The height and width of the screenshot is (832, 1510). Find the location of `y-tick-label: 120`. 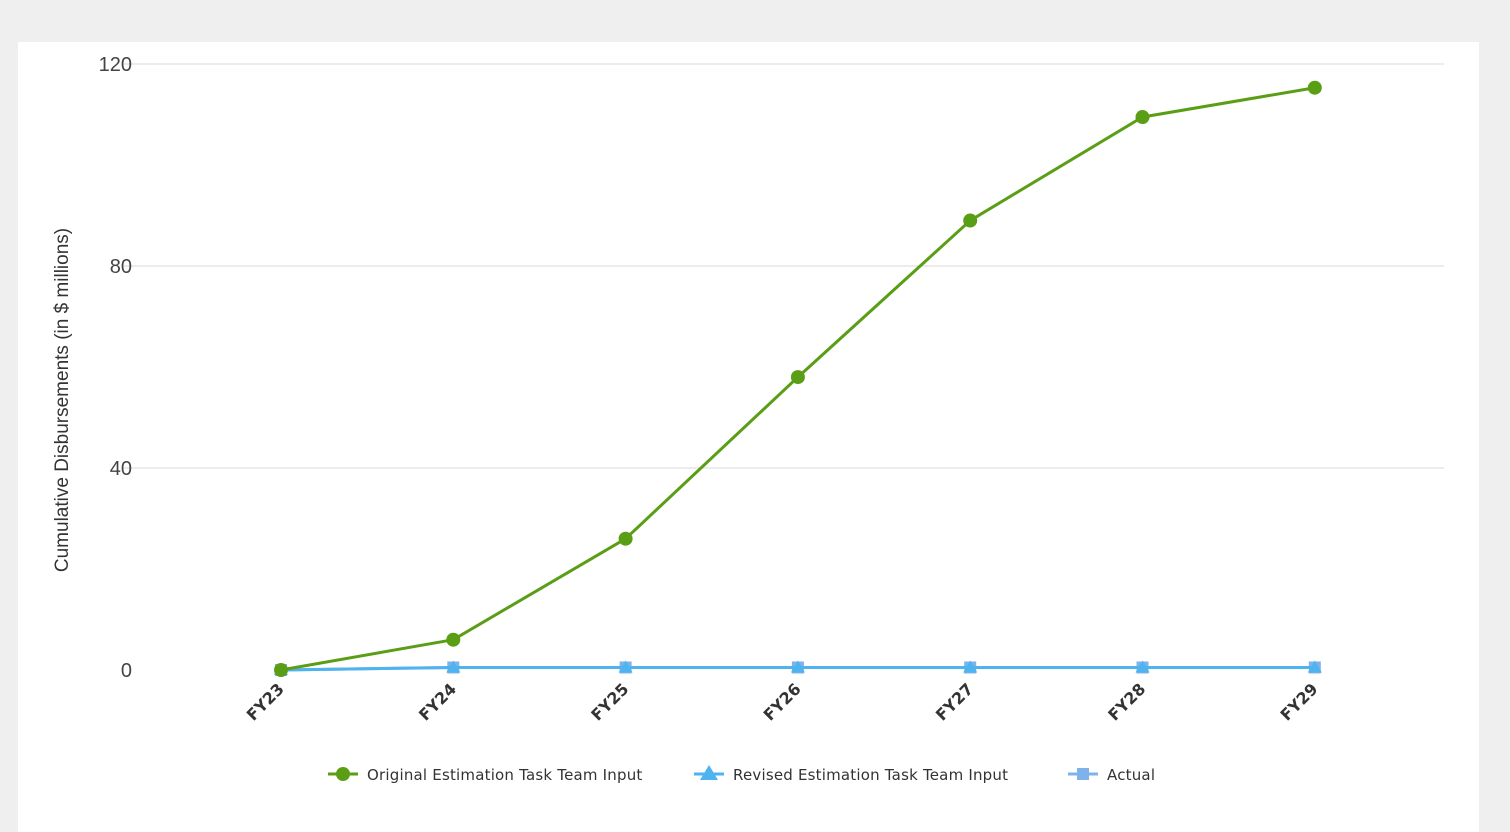

y-tick-label: 120 is located at coordinates (115, 65).